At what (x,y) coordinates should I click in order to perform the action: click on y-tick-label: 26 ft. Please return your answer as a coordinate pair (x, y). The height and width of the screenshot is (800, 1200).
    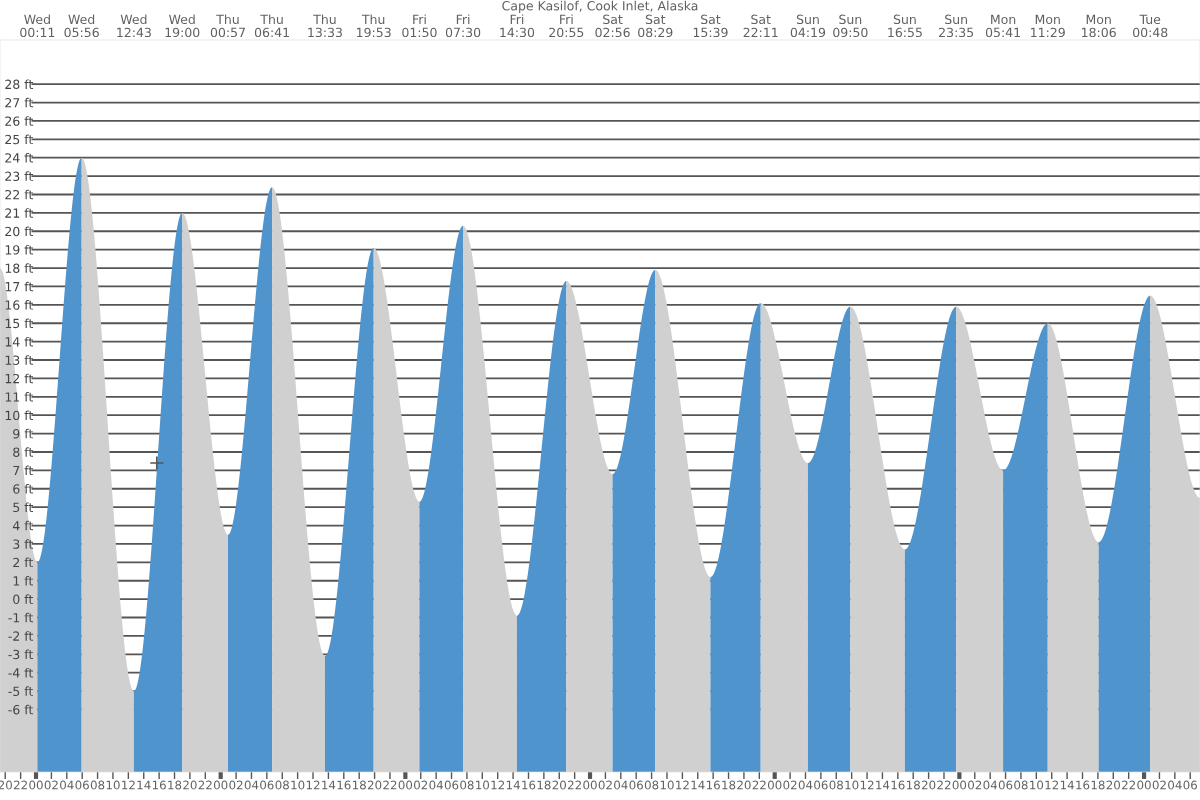
    Looking at the image, I should click on (19, 121).